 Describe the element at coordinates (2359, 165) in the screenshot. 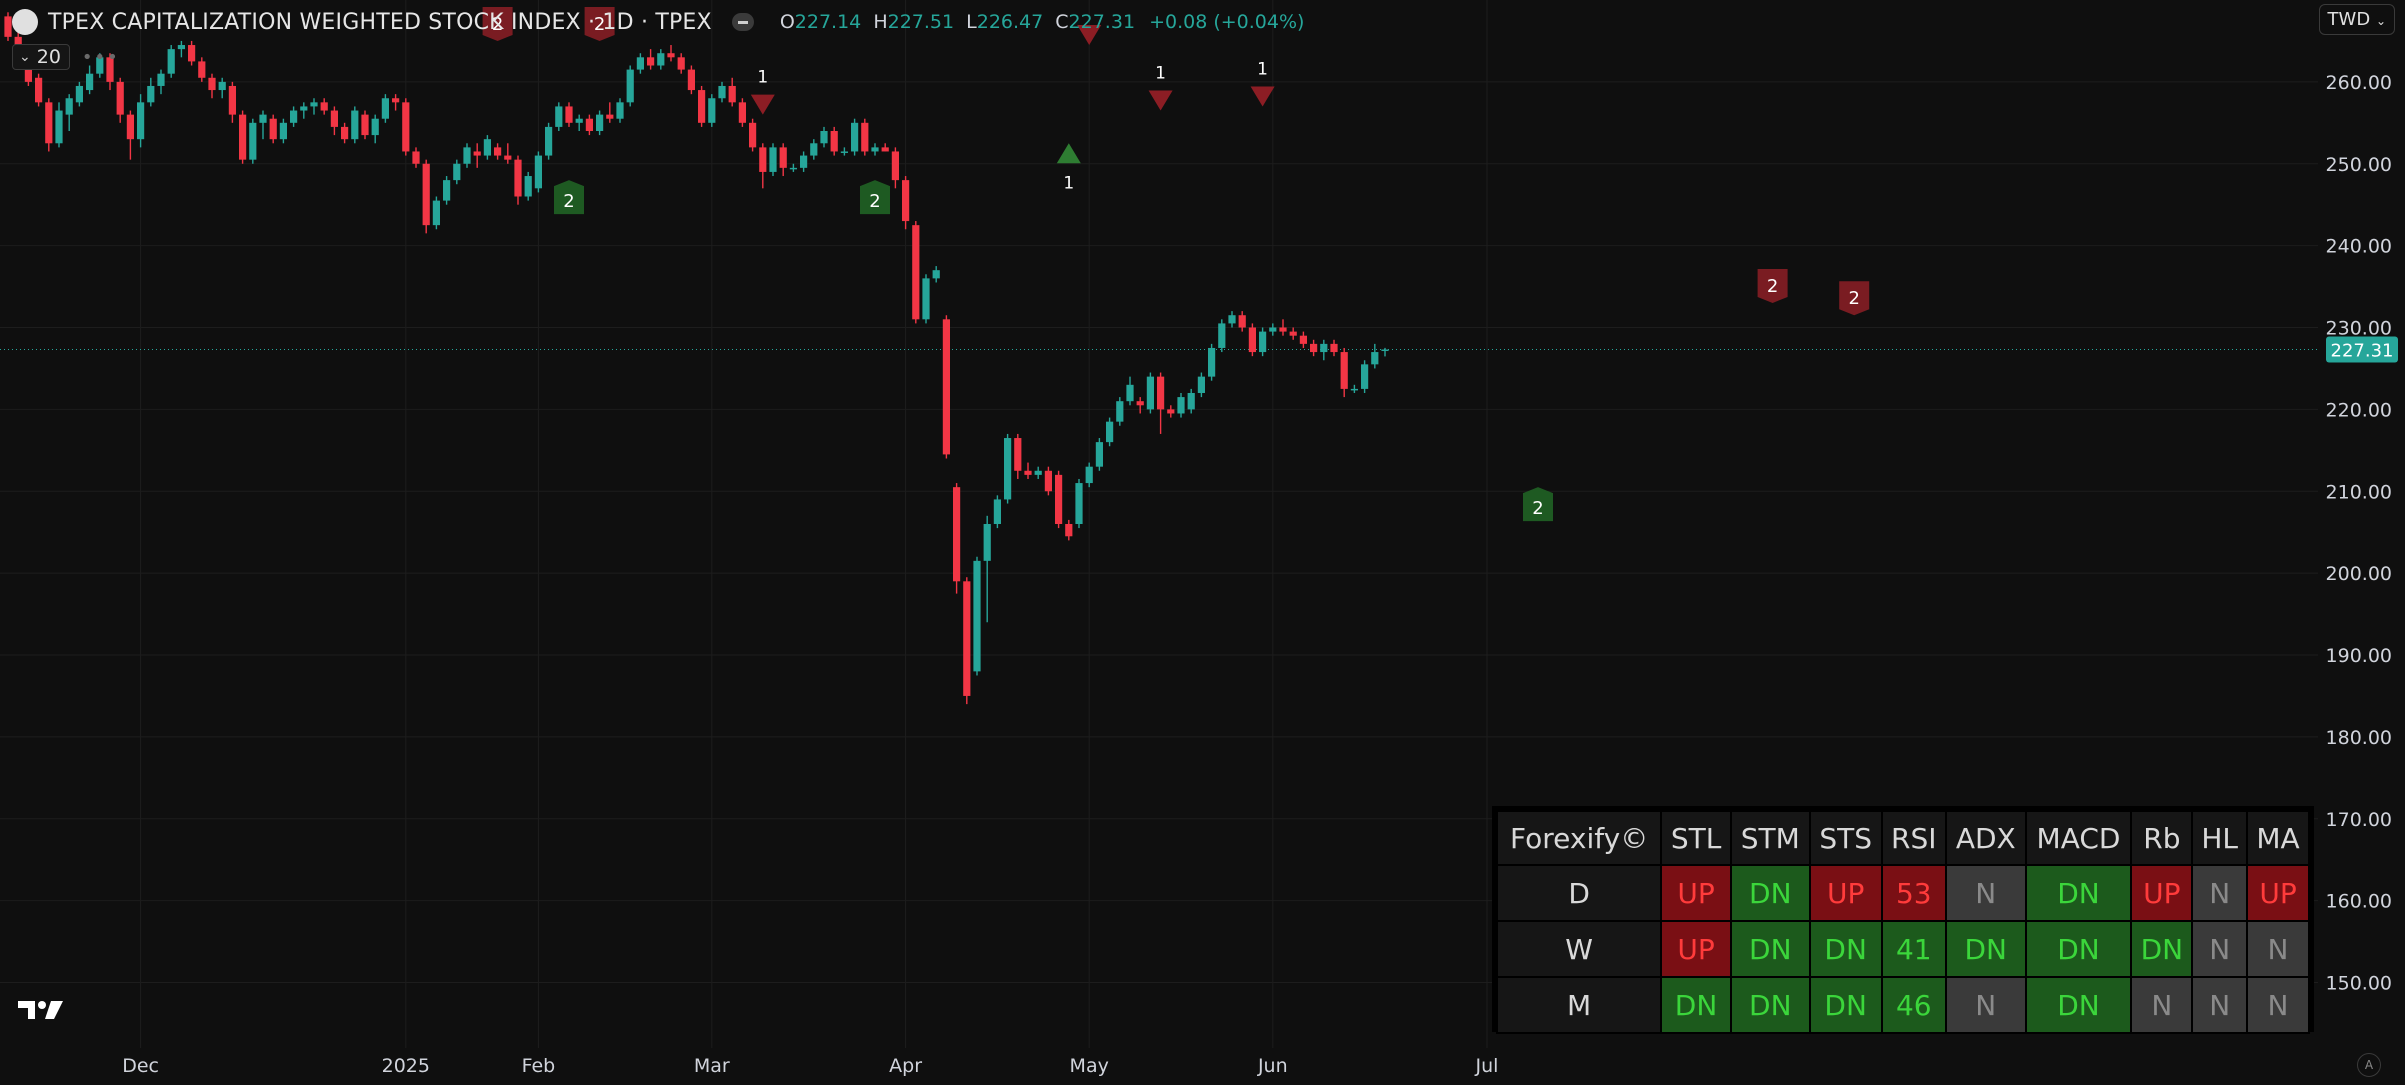

I see `price-tick-label: 250.00` at that location.